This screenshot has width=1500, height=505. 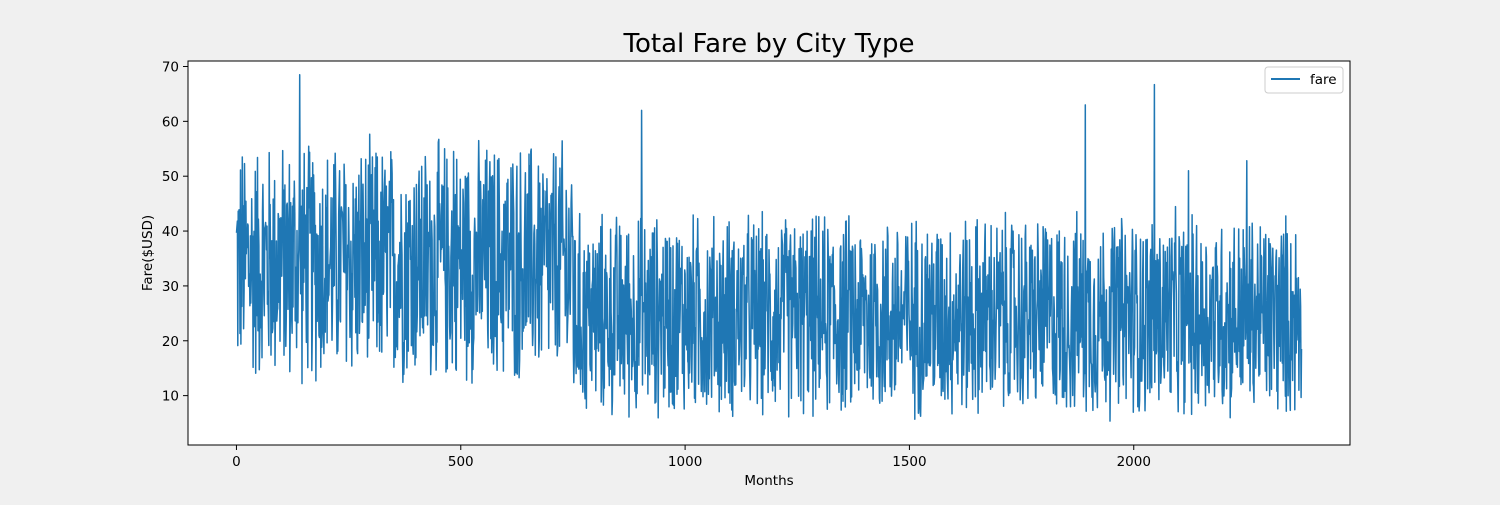 What do you see at coordinates (170, 342) in the screenshot?
I see `y-tick-label: 20` at bounding box center [170, 342].